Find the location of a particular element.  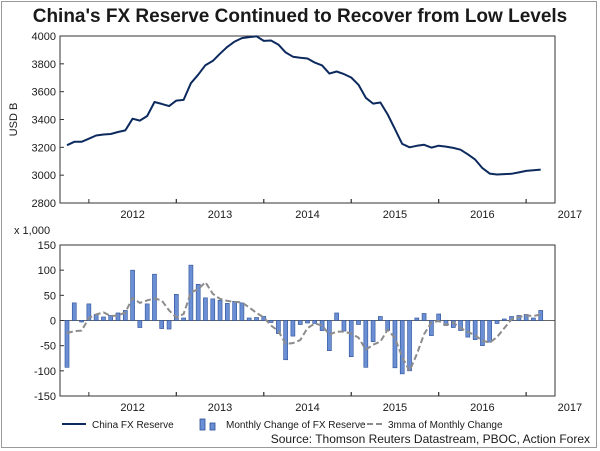

legend-bar-swatch-short is located at coordinates (212, 426).